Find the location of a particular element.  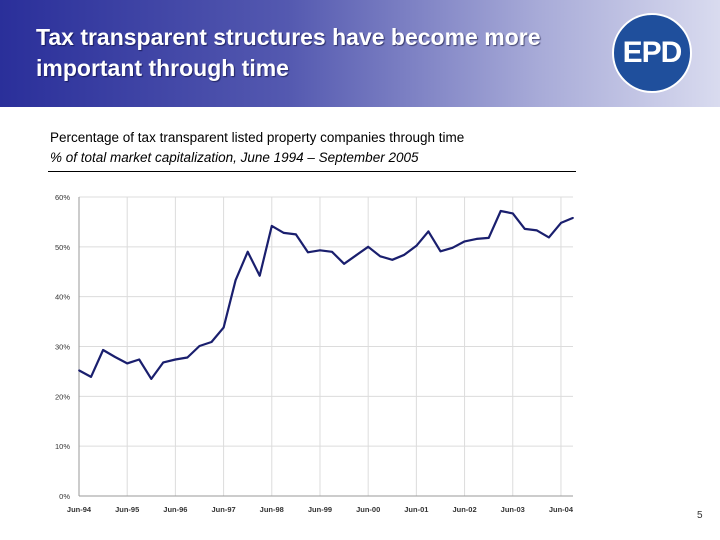

x-tick-label: Jun-98 is located at coordinates (272, 509).